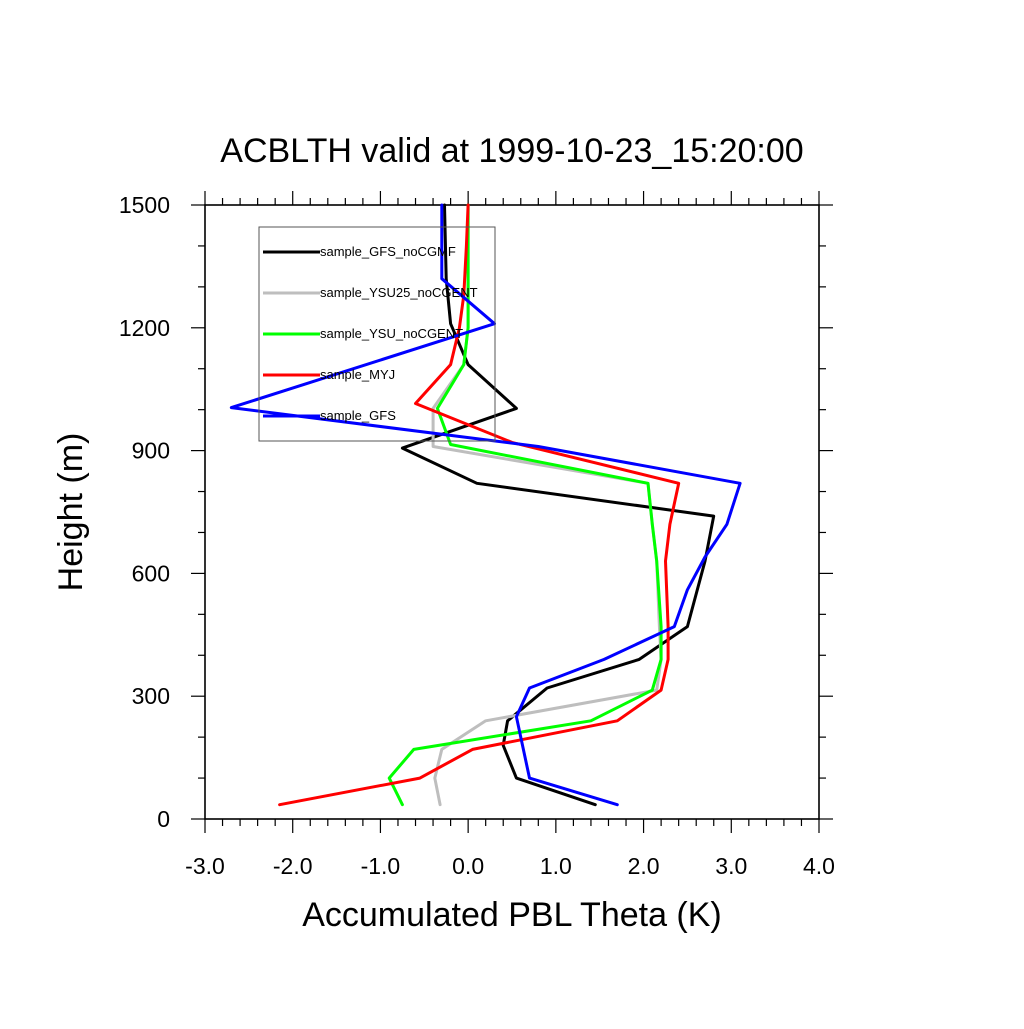  Describe the element at coordinates (205, 866) in the screenshot. I see `x-tick-label: -3.0` at that location.